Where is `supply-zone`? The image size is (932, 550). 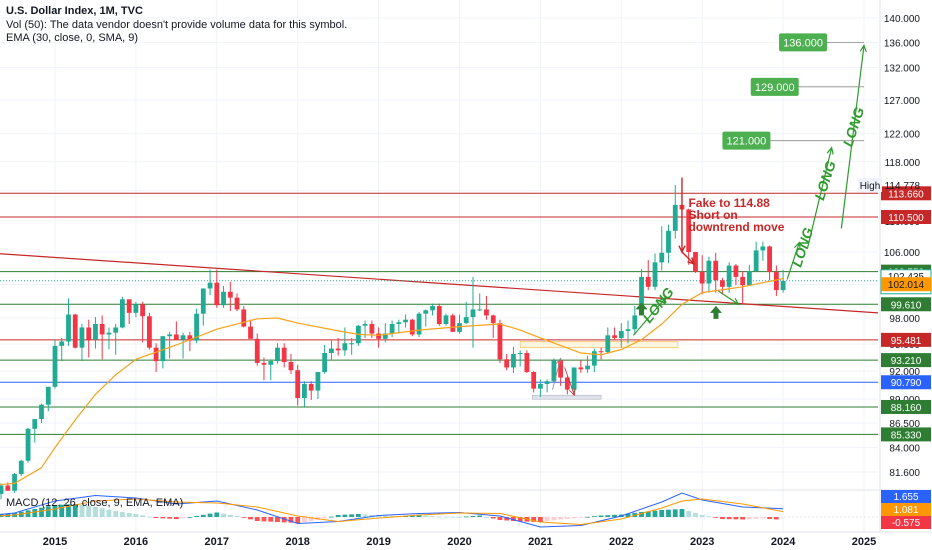 supply-zone is located at coordinates (599, 344).